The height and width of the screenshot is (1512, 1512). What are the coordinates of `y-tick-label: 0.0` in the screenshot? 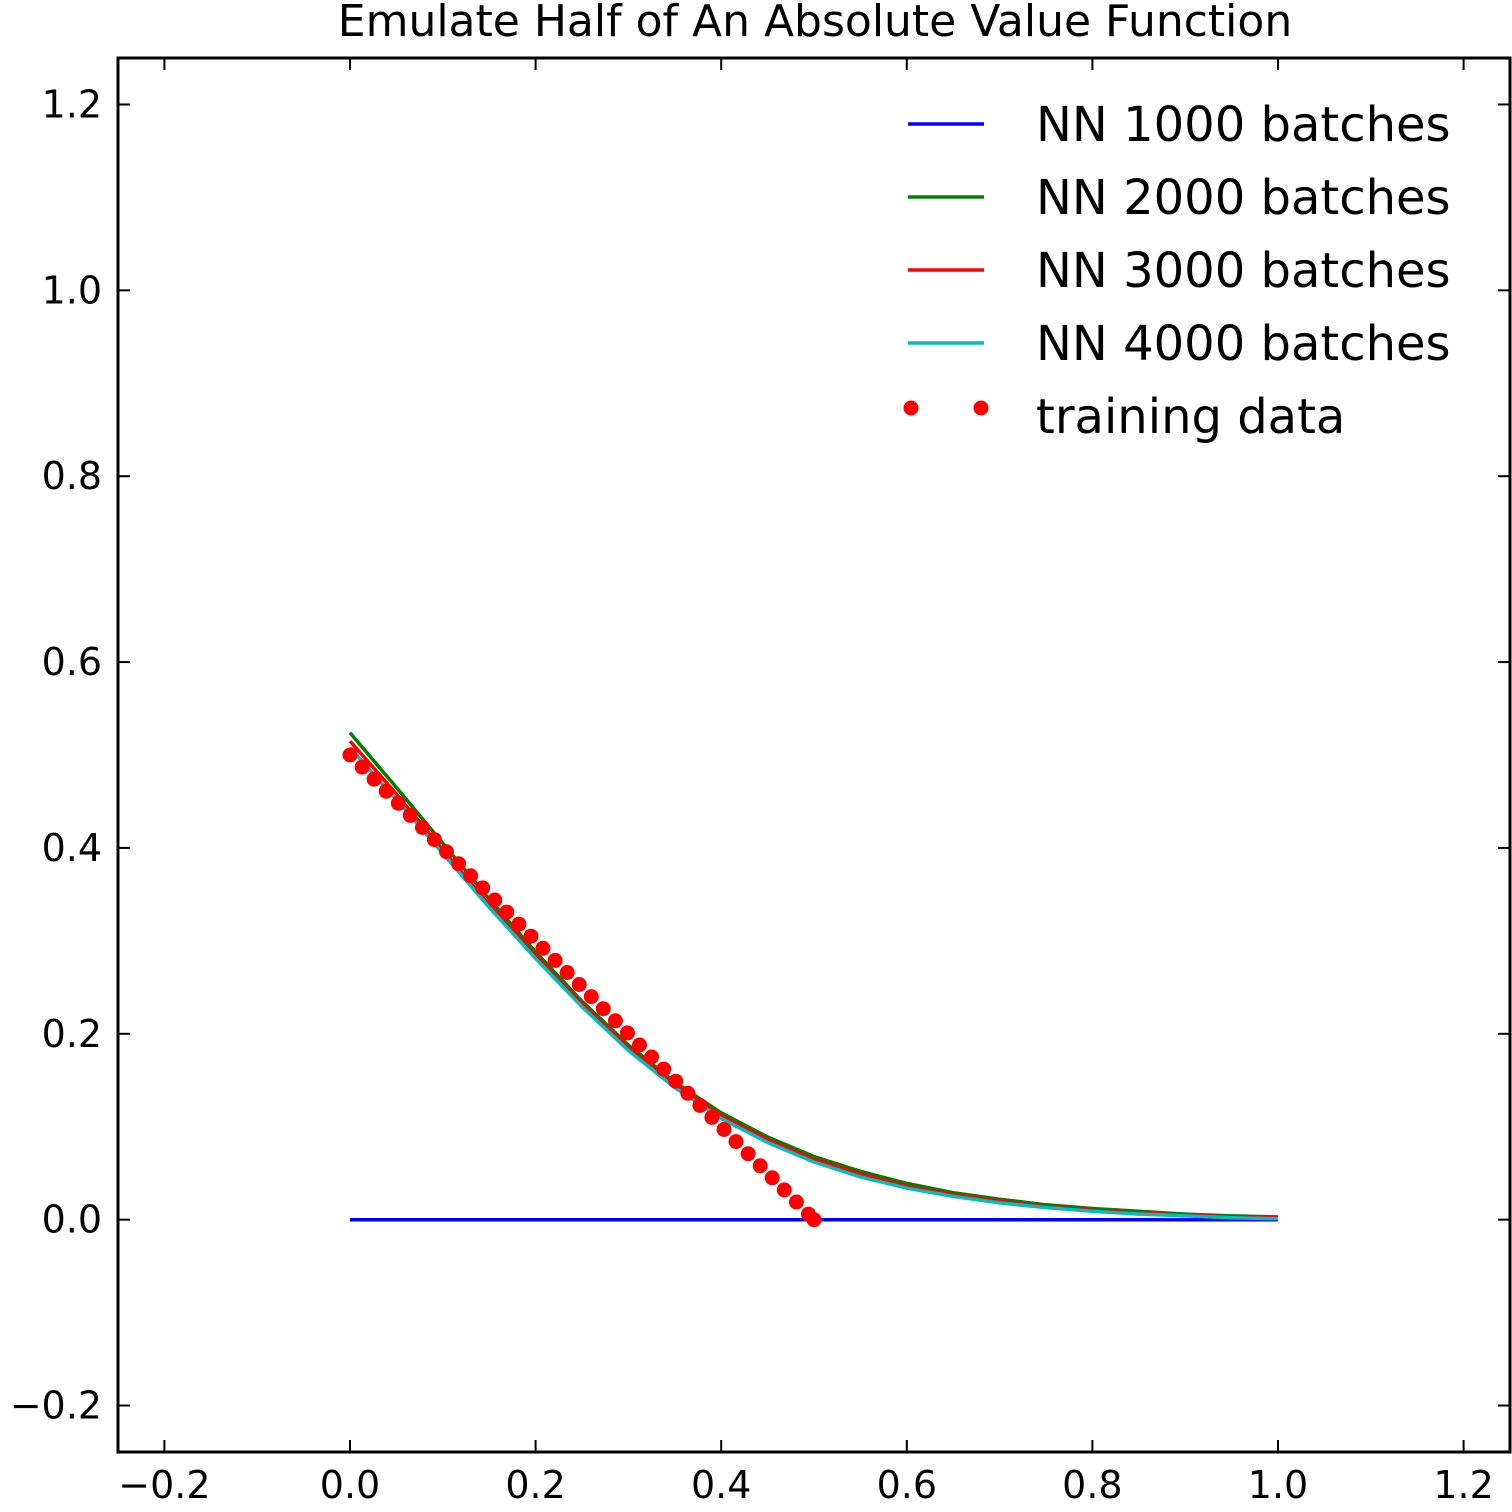 It's located at (72, 1220).